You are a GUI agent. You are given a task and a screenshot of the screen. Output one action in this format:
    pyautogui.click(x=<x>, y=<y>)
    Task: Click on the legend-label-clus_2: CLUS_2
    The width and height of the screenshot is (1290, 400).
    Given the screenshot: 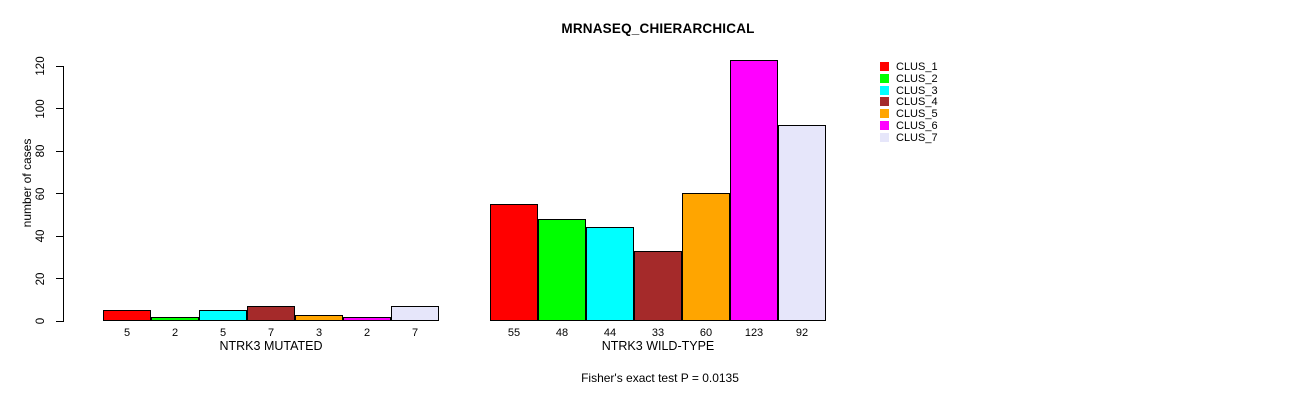 What is the action you would take?
    pyautogui.click(x=917, y=78)
    